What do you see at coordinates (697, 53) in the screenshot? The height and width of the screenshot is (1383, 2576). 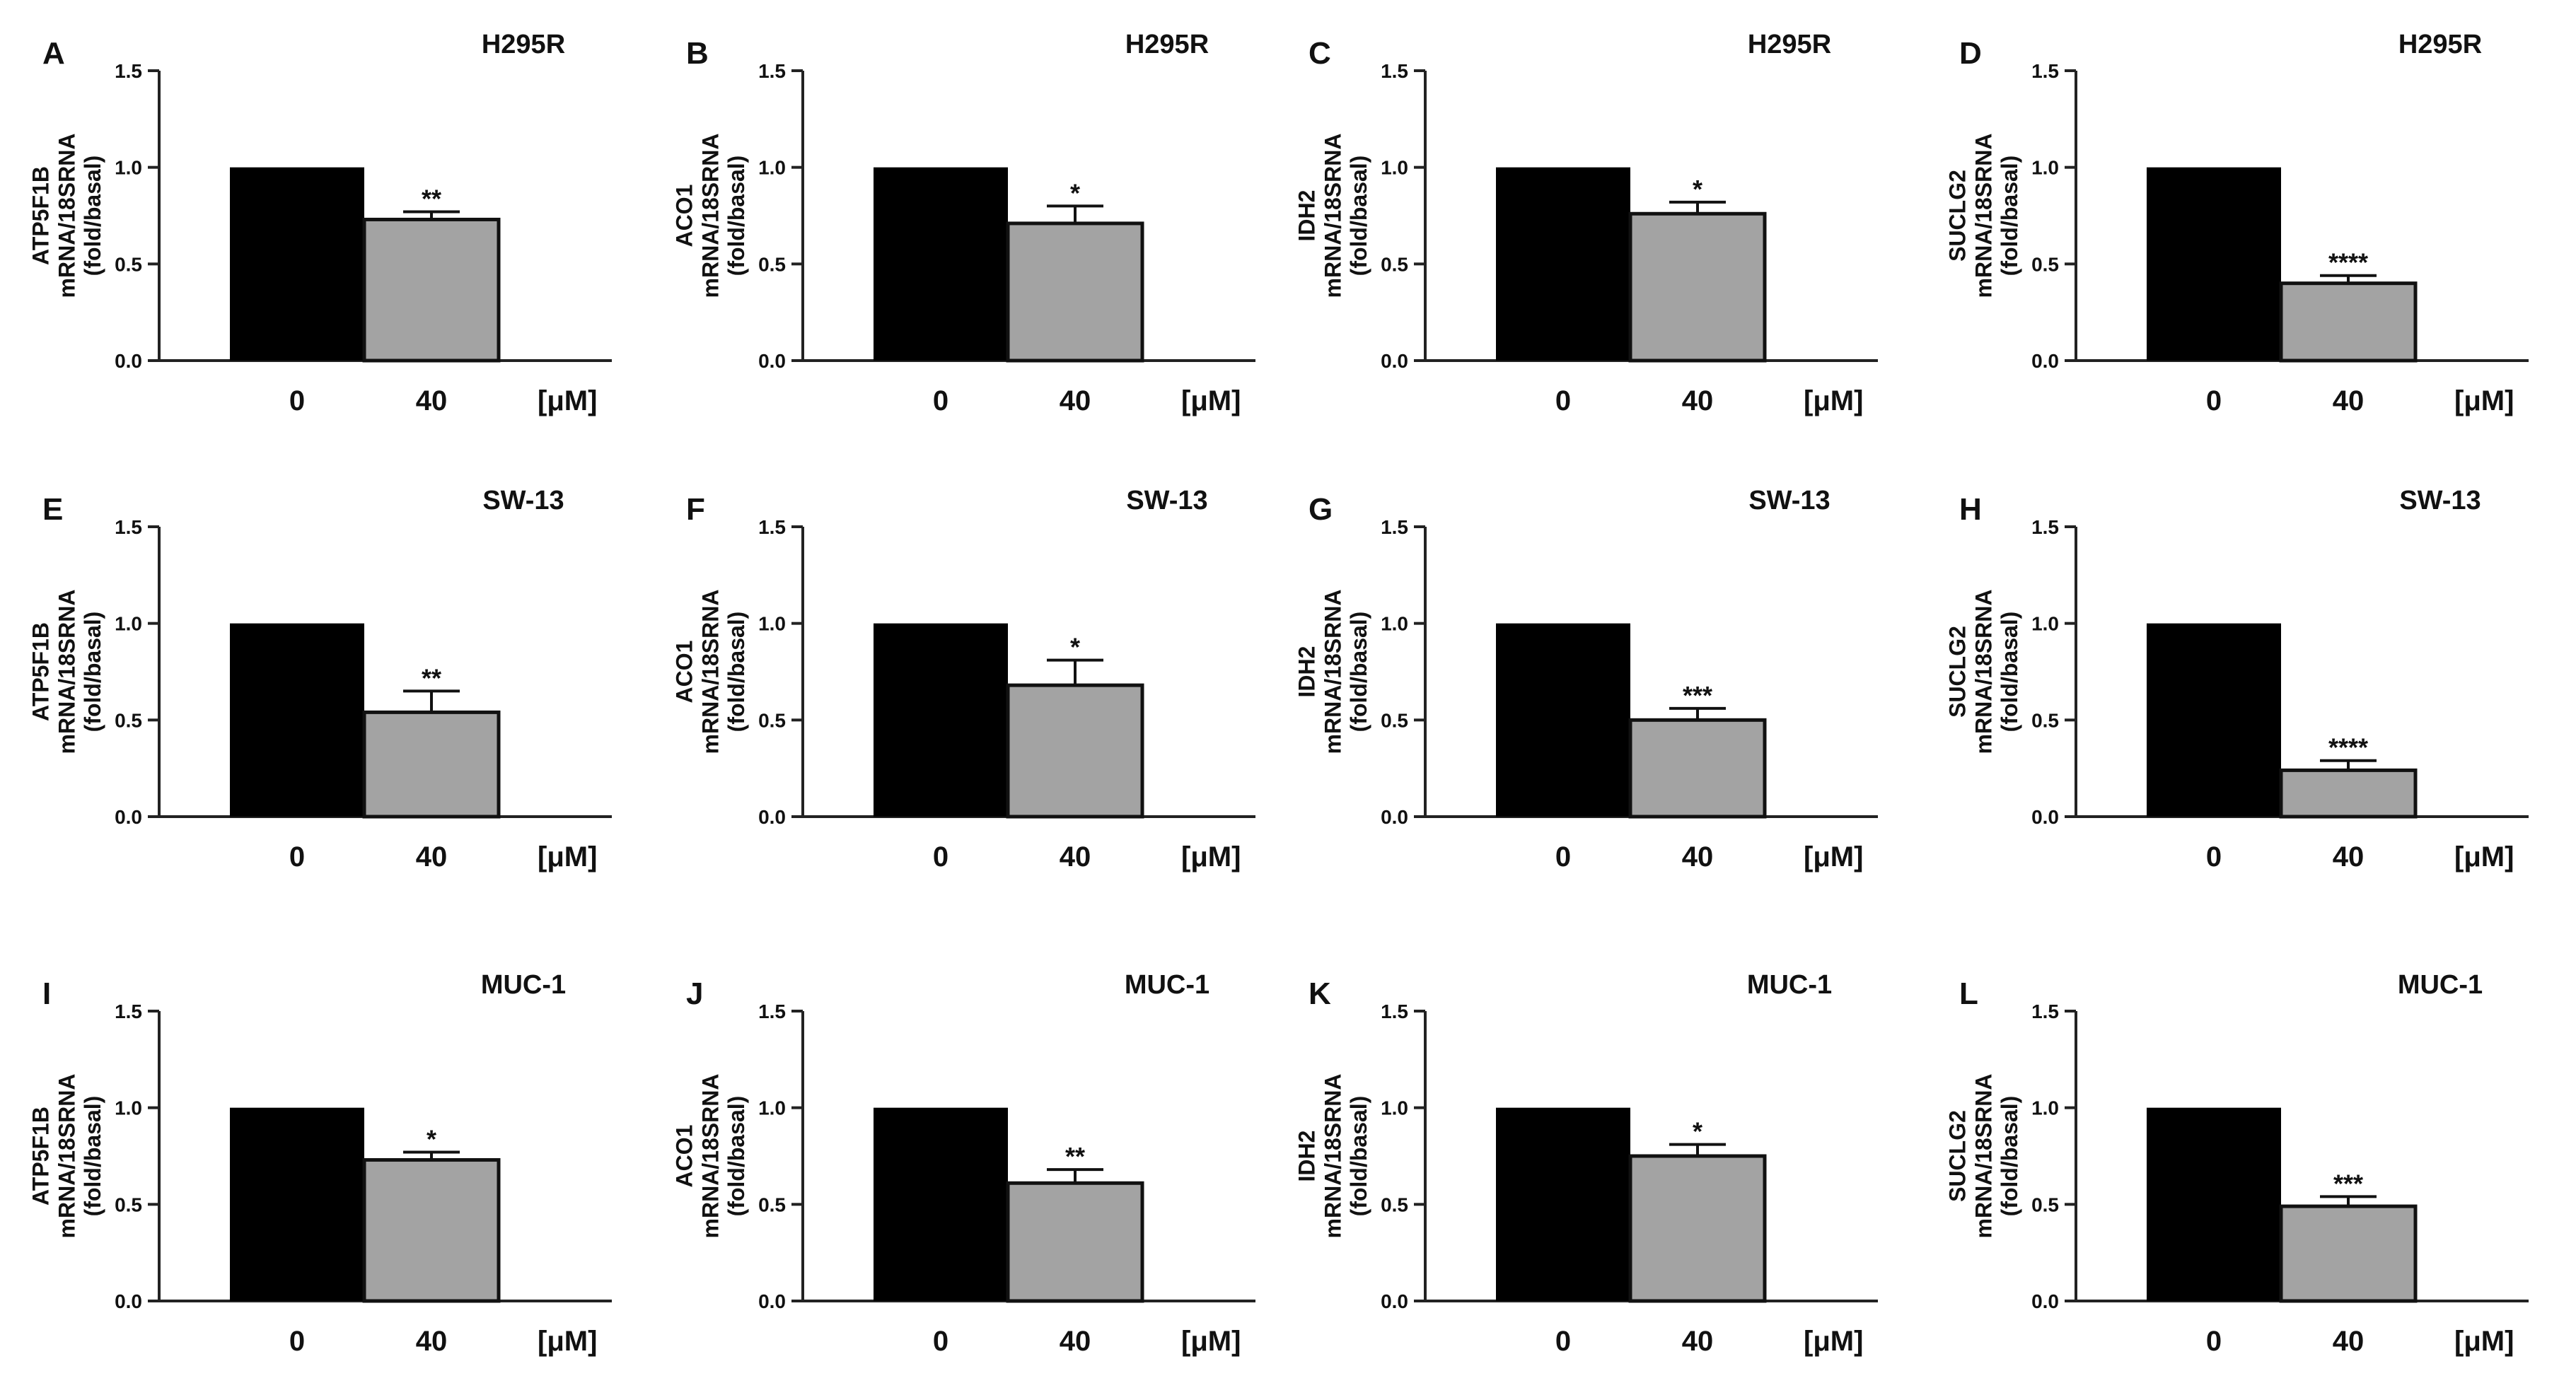 I see `panel-letter: B` at bounding box center [697, 53].